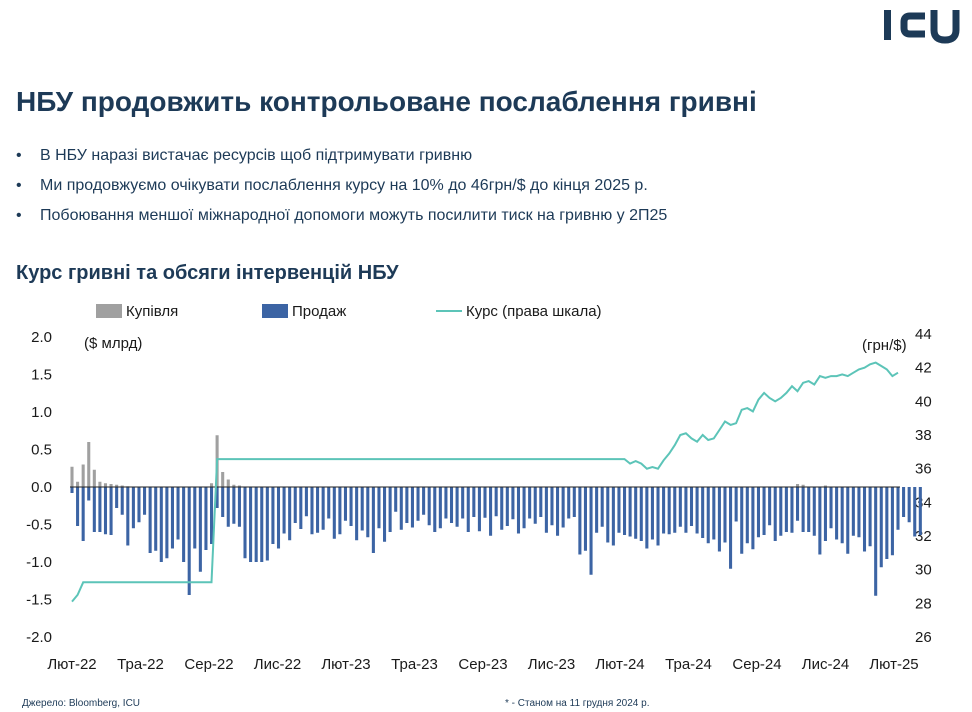  What do you see at coordinates (207, 273) in the screenshot?
I see `chart-title: Курс гривні та обсяги інтервенцій НБУ` at bounding box center [207, 273].